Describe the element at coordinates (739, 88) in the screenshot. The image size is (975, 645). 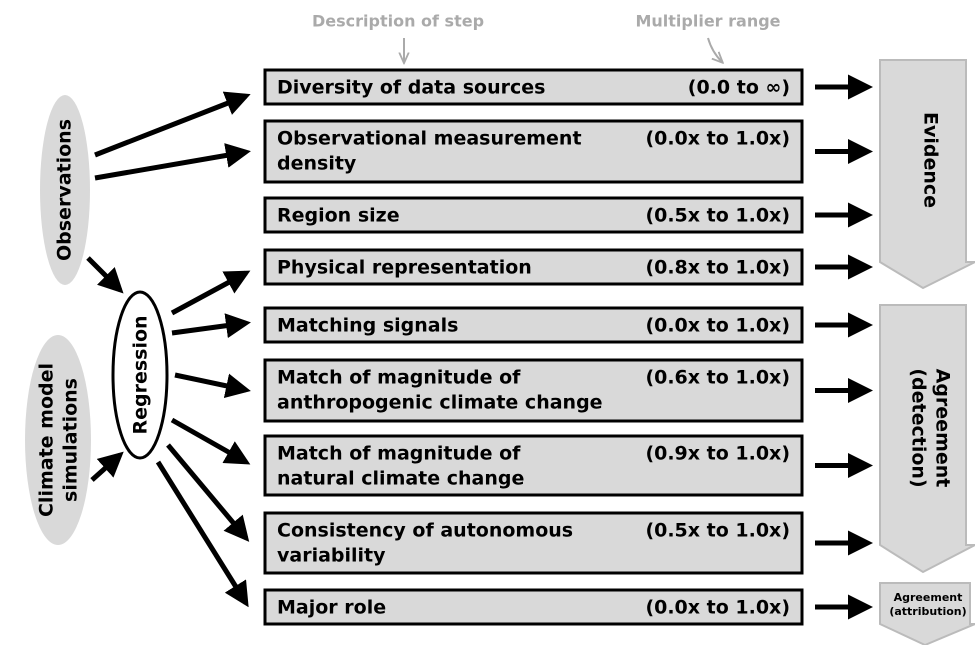
I see `step-range: (0.0 to ∞)` at that location.